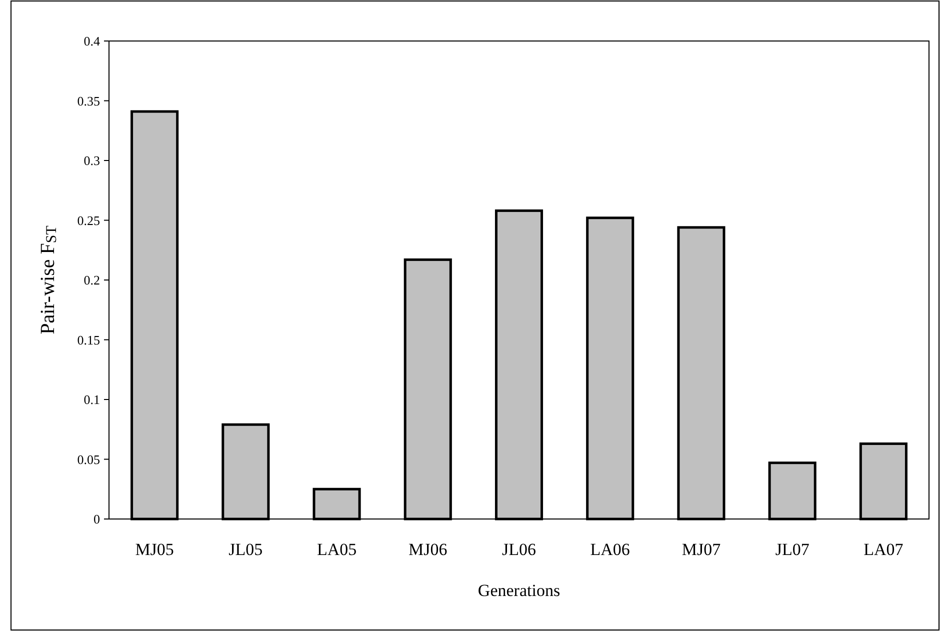 The image size is (940, 631). Describe the element at coordinates (88, 459) in the screenshot. I see `y-tick-label: 0.05` at that location.